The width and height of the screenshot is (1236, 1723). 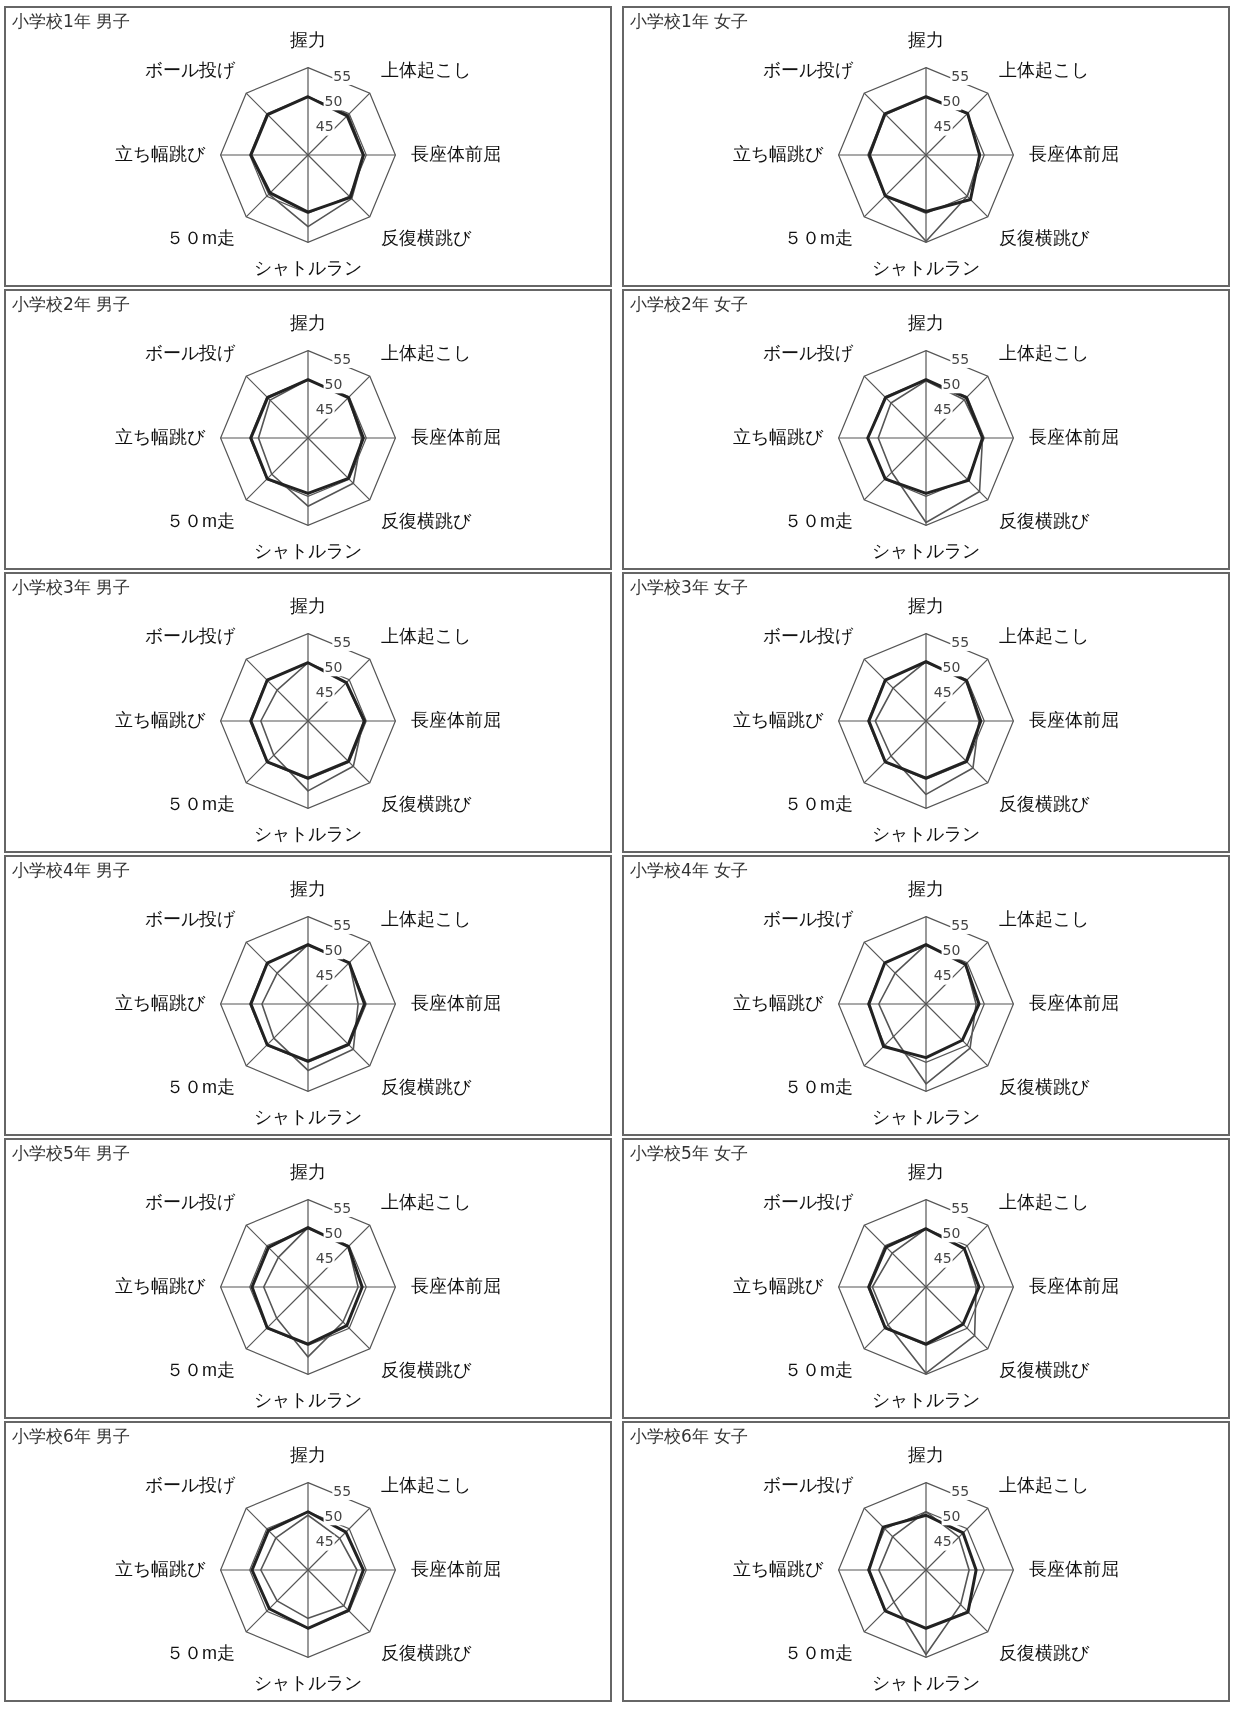 What do you see at coordinates (689, 870) in the screenshot?
I see `chart-title: 小学校4年 女子` at bounding box center [689, 870].